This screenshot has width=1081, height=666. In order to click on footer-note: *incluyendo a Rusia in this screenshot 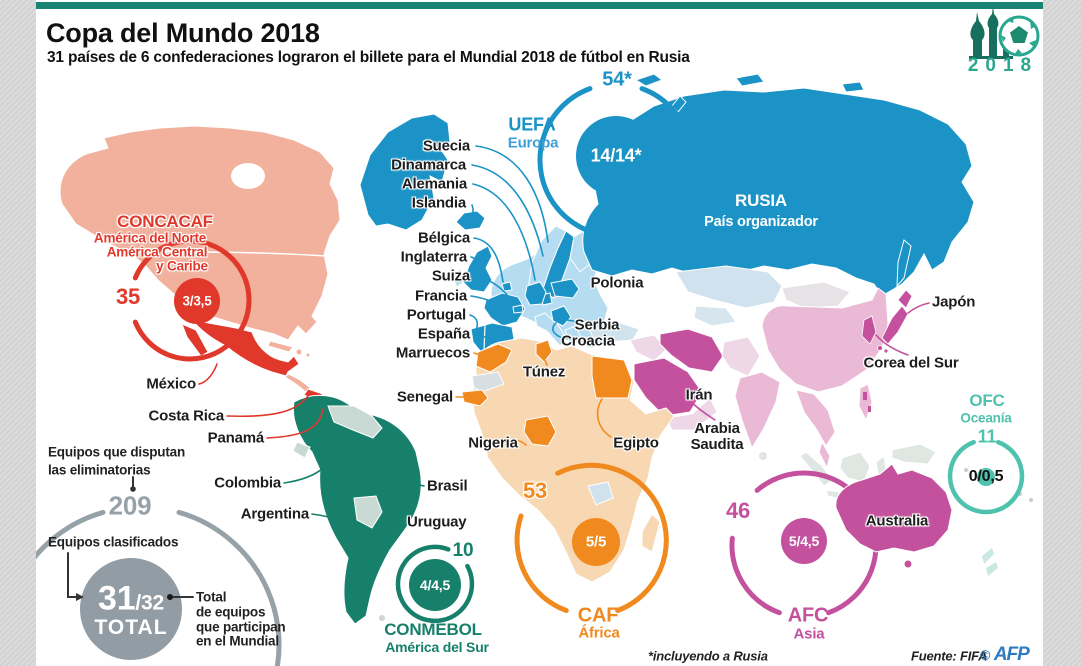, I will do `click(708, 656)`.